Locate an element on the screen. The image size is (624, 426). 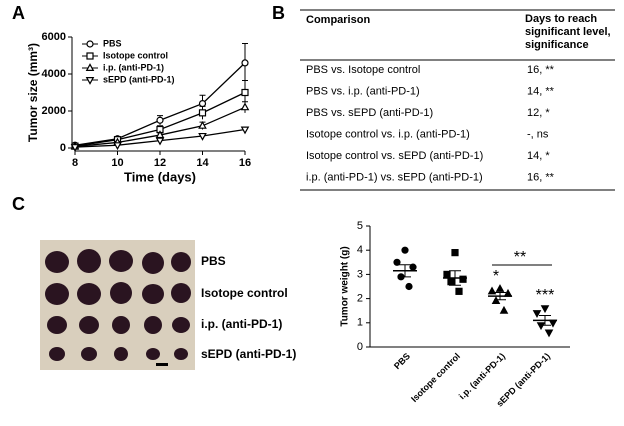
table-cell: -, ns is located at coordinates (538, 134).